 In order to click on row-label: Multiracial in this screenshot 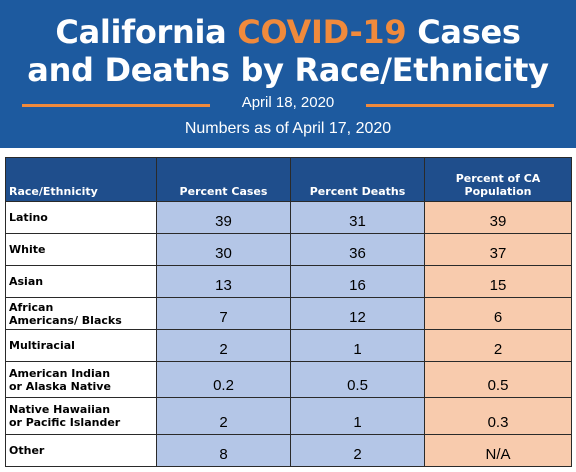, I will do `click(81, 345)`.